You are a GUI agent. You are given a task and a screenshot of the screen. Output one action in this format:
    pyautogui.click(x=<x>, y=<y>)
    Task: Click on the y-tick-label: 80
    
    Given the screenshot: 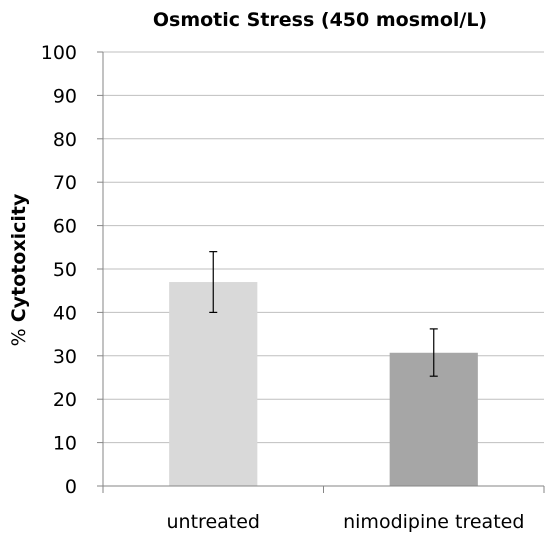 What is the action you would take?
    pyautogui.click(x=65, y=140)
    